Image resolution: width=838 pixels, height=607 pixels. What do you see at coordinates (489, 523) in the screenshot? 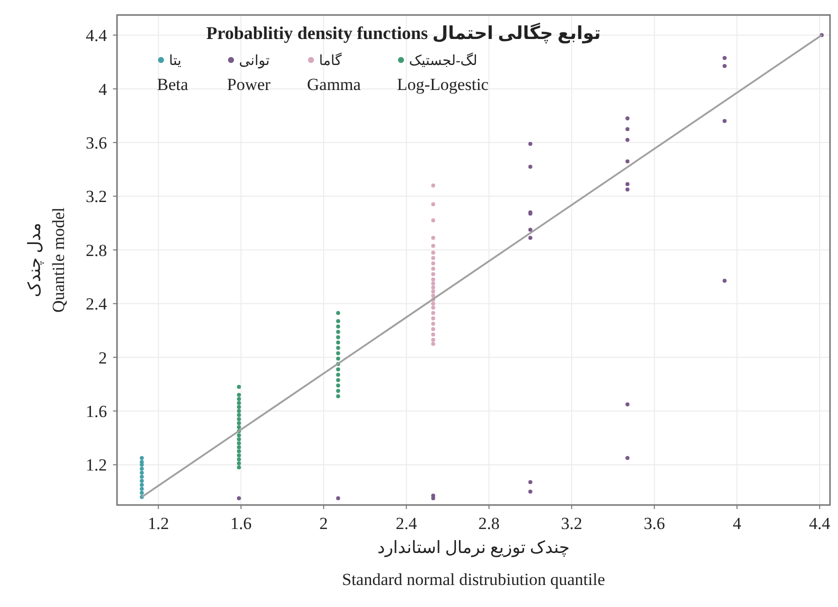
I see `x-tick-label: 2.8` at bounding box center [489, 523].